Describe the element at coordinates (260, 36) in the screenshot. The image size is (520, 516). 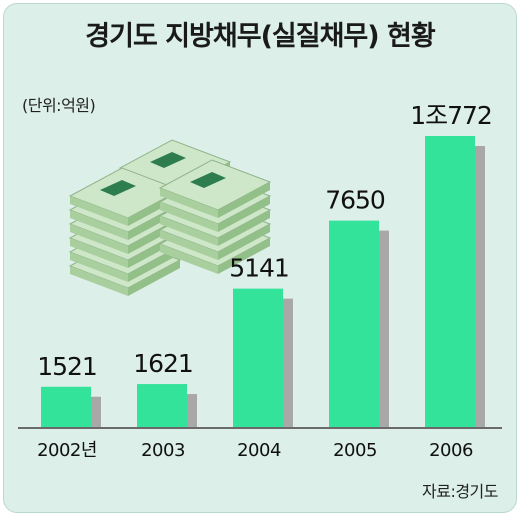
I see `chart-title: 경기도 지방채무(실질채무) 현황` at that location.